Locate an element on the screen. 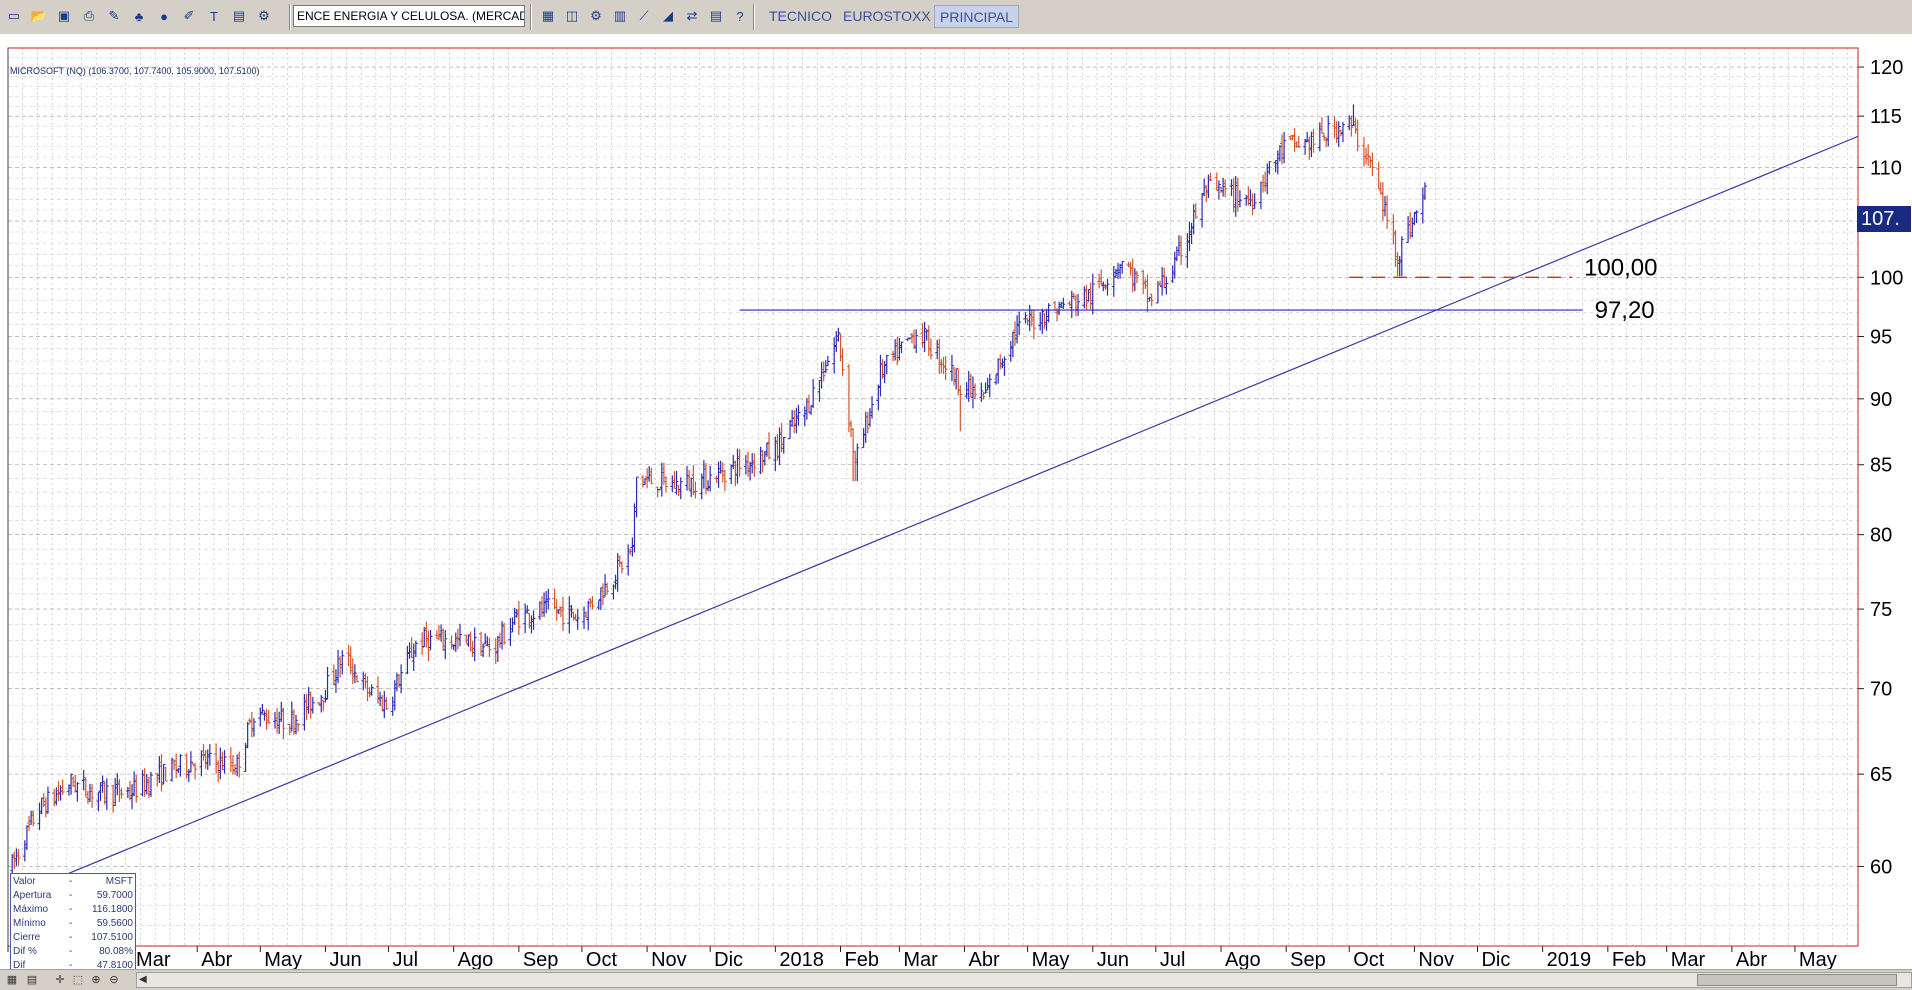  gear-icon: ⚙ is located at coordinates (596, 15).